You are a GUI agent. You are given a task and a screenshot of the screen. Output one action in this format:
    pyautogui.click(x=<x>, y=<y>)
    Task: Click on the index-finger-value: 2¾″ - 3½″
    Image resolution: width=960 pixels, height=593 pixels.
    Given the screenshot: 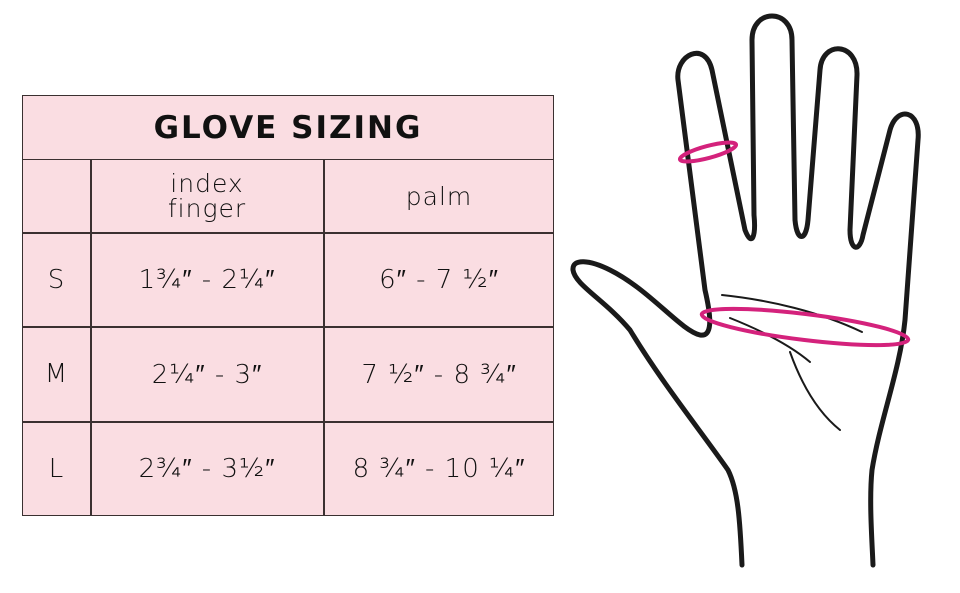 What is the action you would take?
    pyautogui.click(x=207, y=469)
    